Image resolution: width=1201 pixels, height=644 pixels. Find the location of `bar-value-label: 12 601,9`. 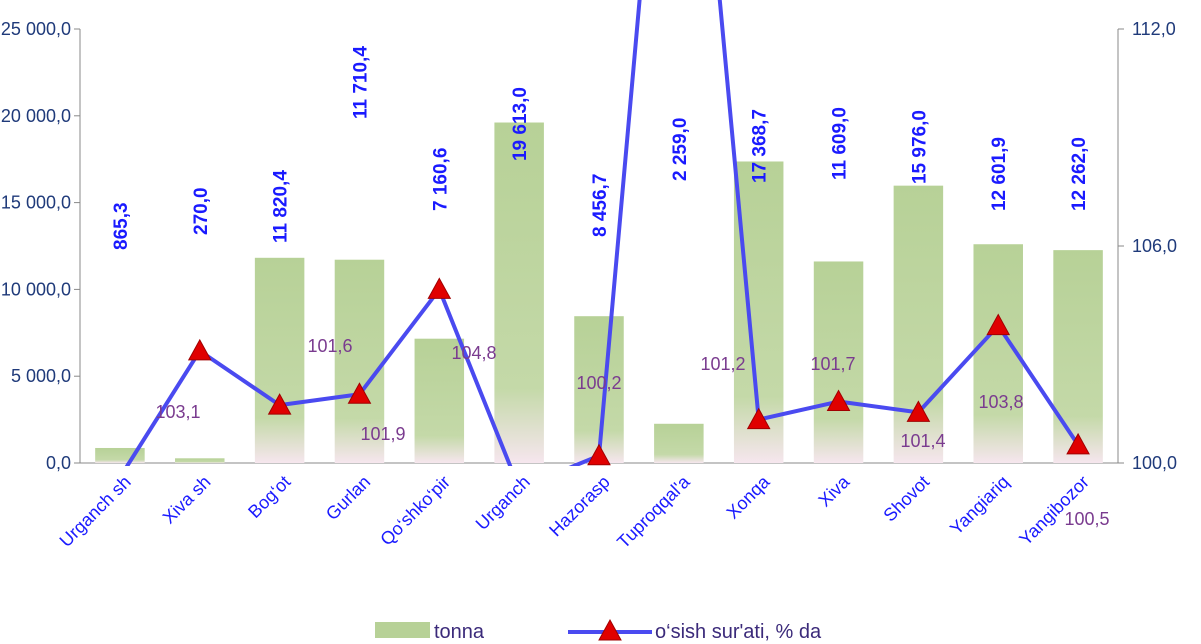

bar-value-label: 12 601,9 is located at coordinates (999, 174).